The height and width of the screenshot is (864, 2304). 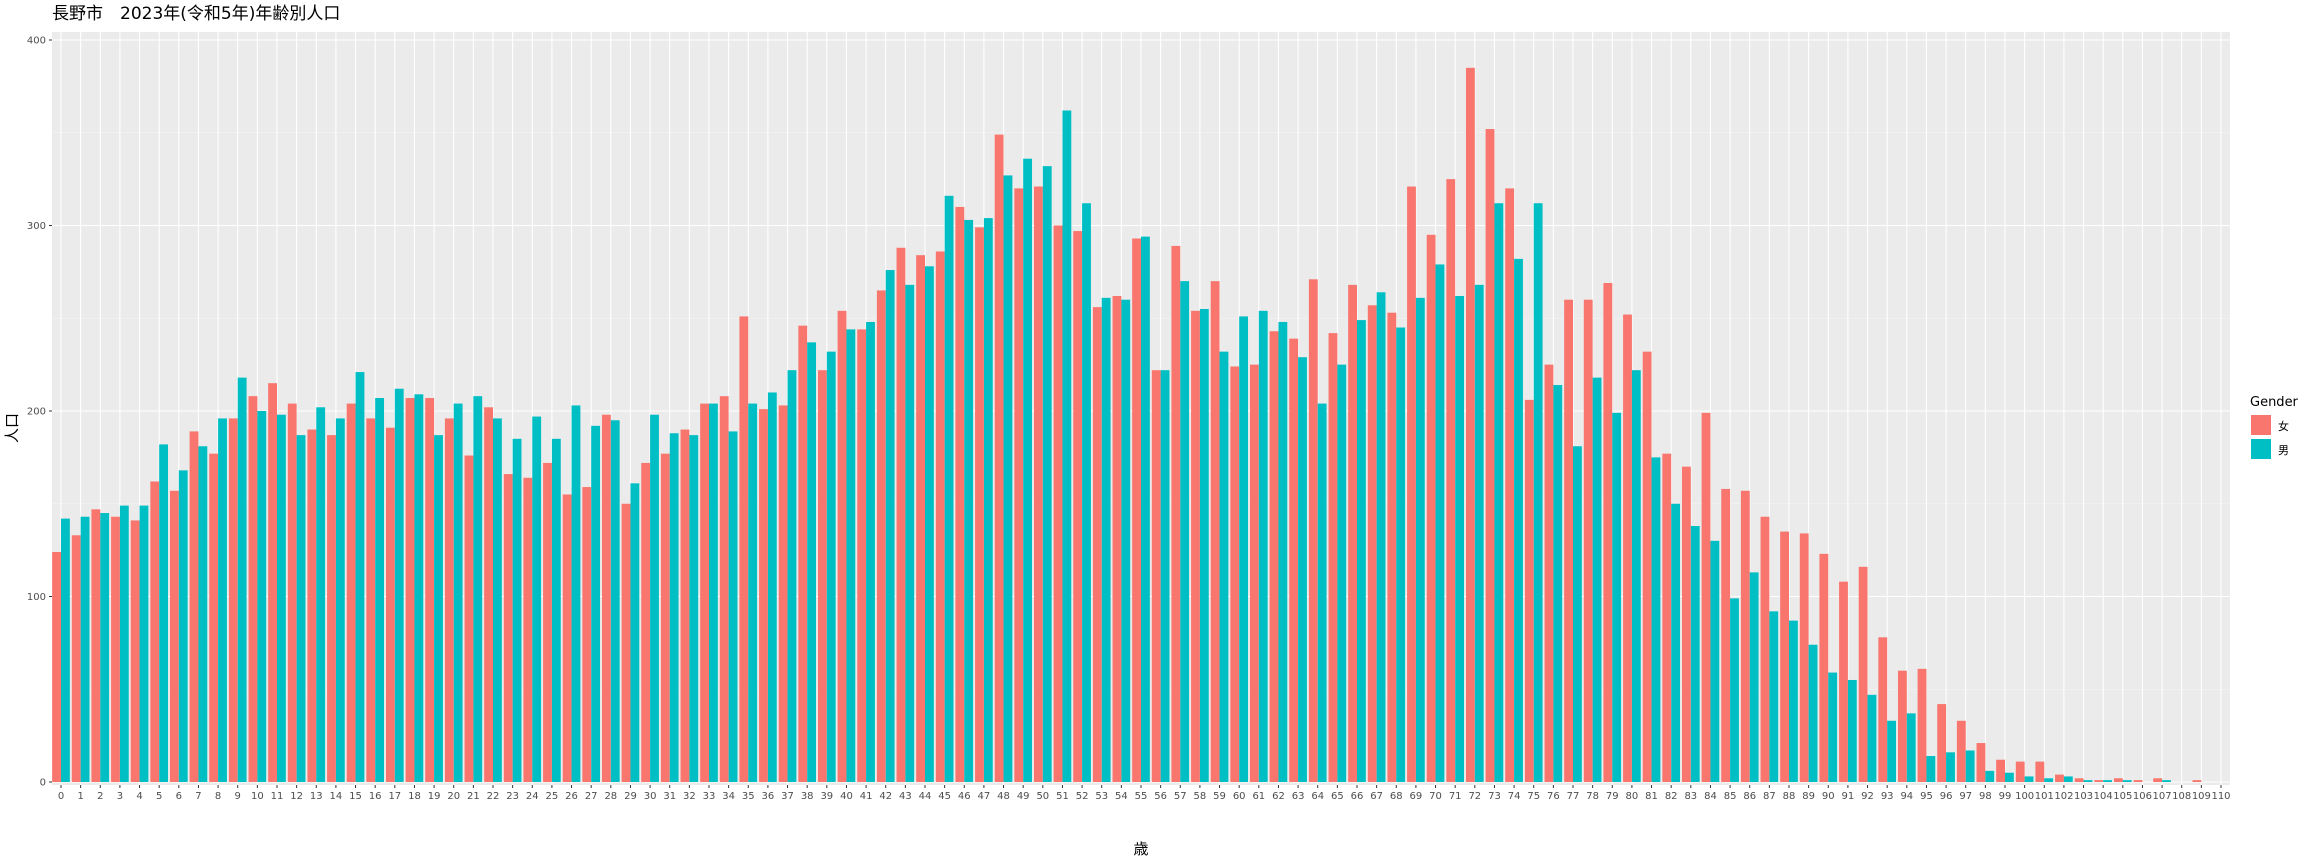 What do you see at coordinates (571, 796) in the screenshot?
I see `x-tick-label: 26` at bounding box center [571, 796].